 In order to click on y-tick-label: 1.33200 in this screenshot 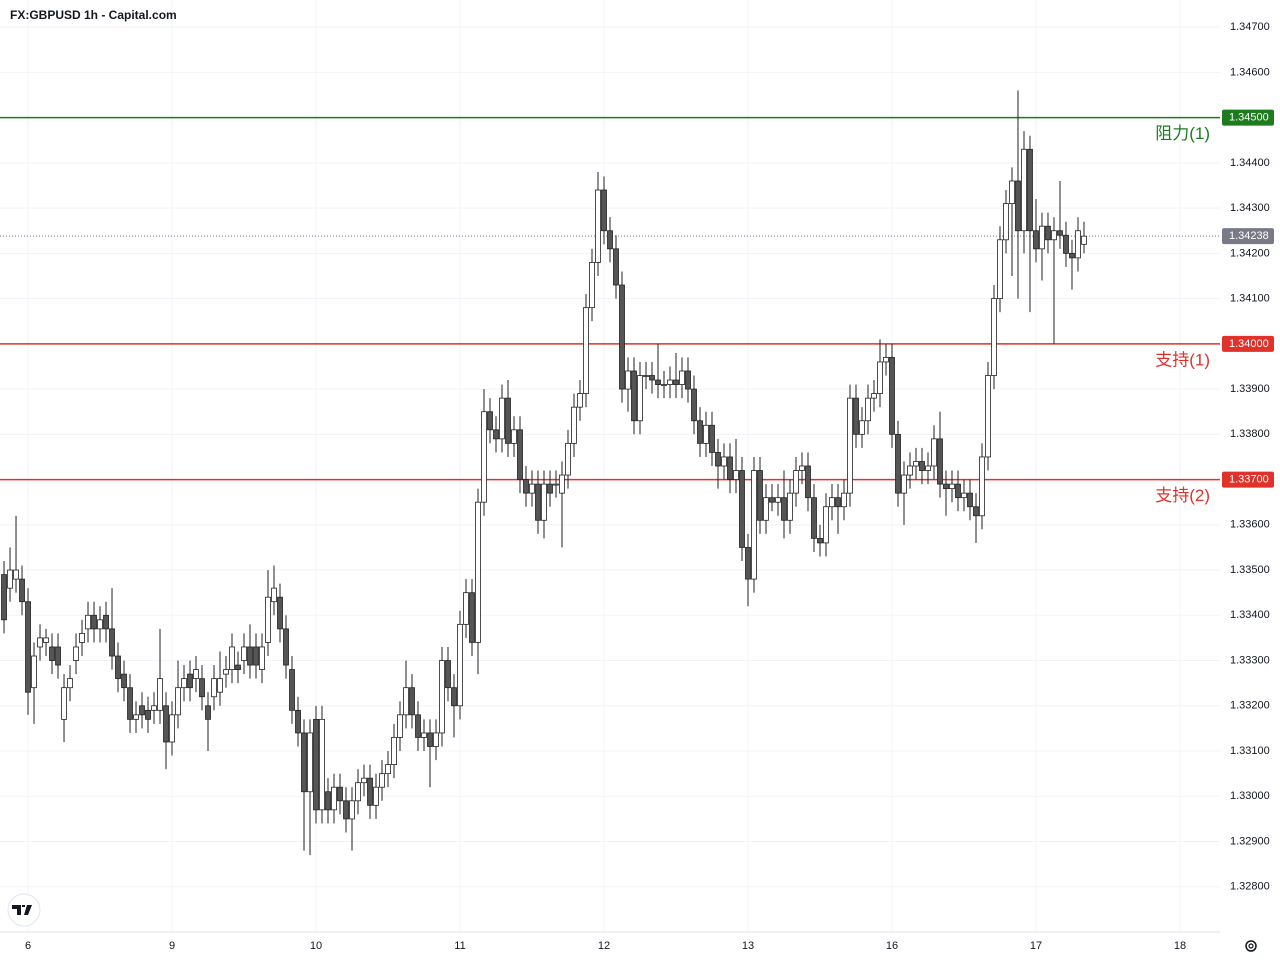, I will do `click(1250, 706)`.